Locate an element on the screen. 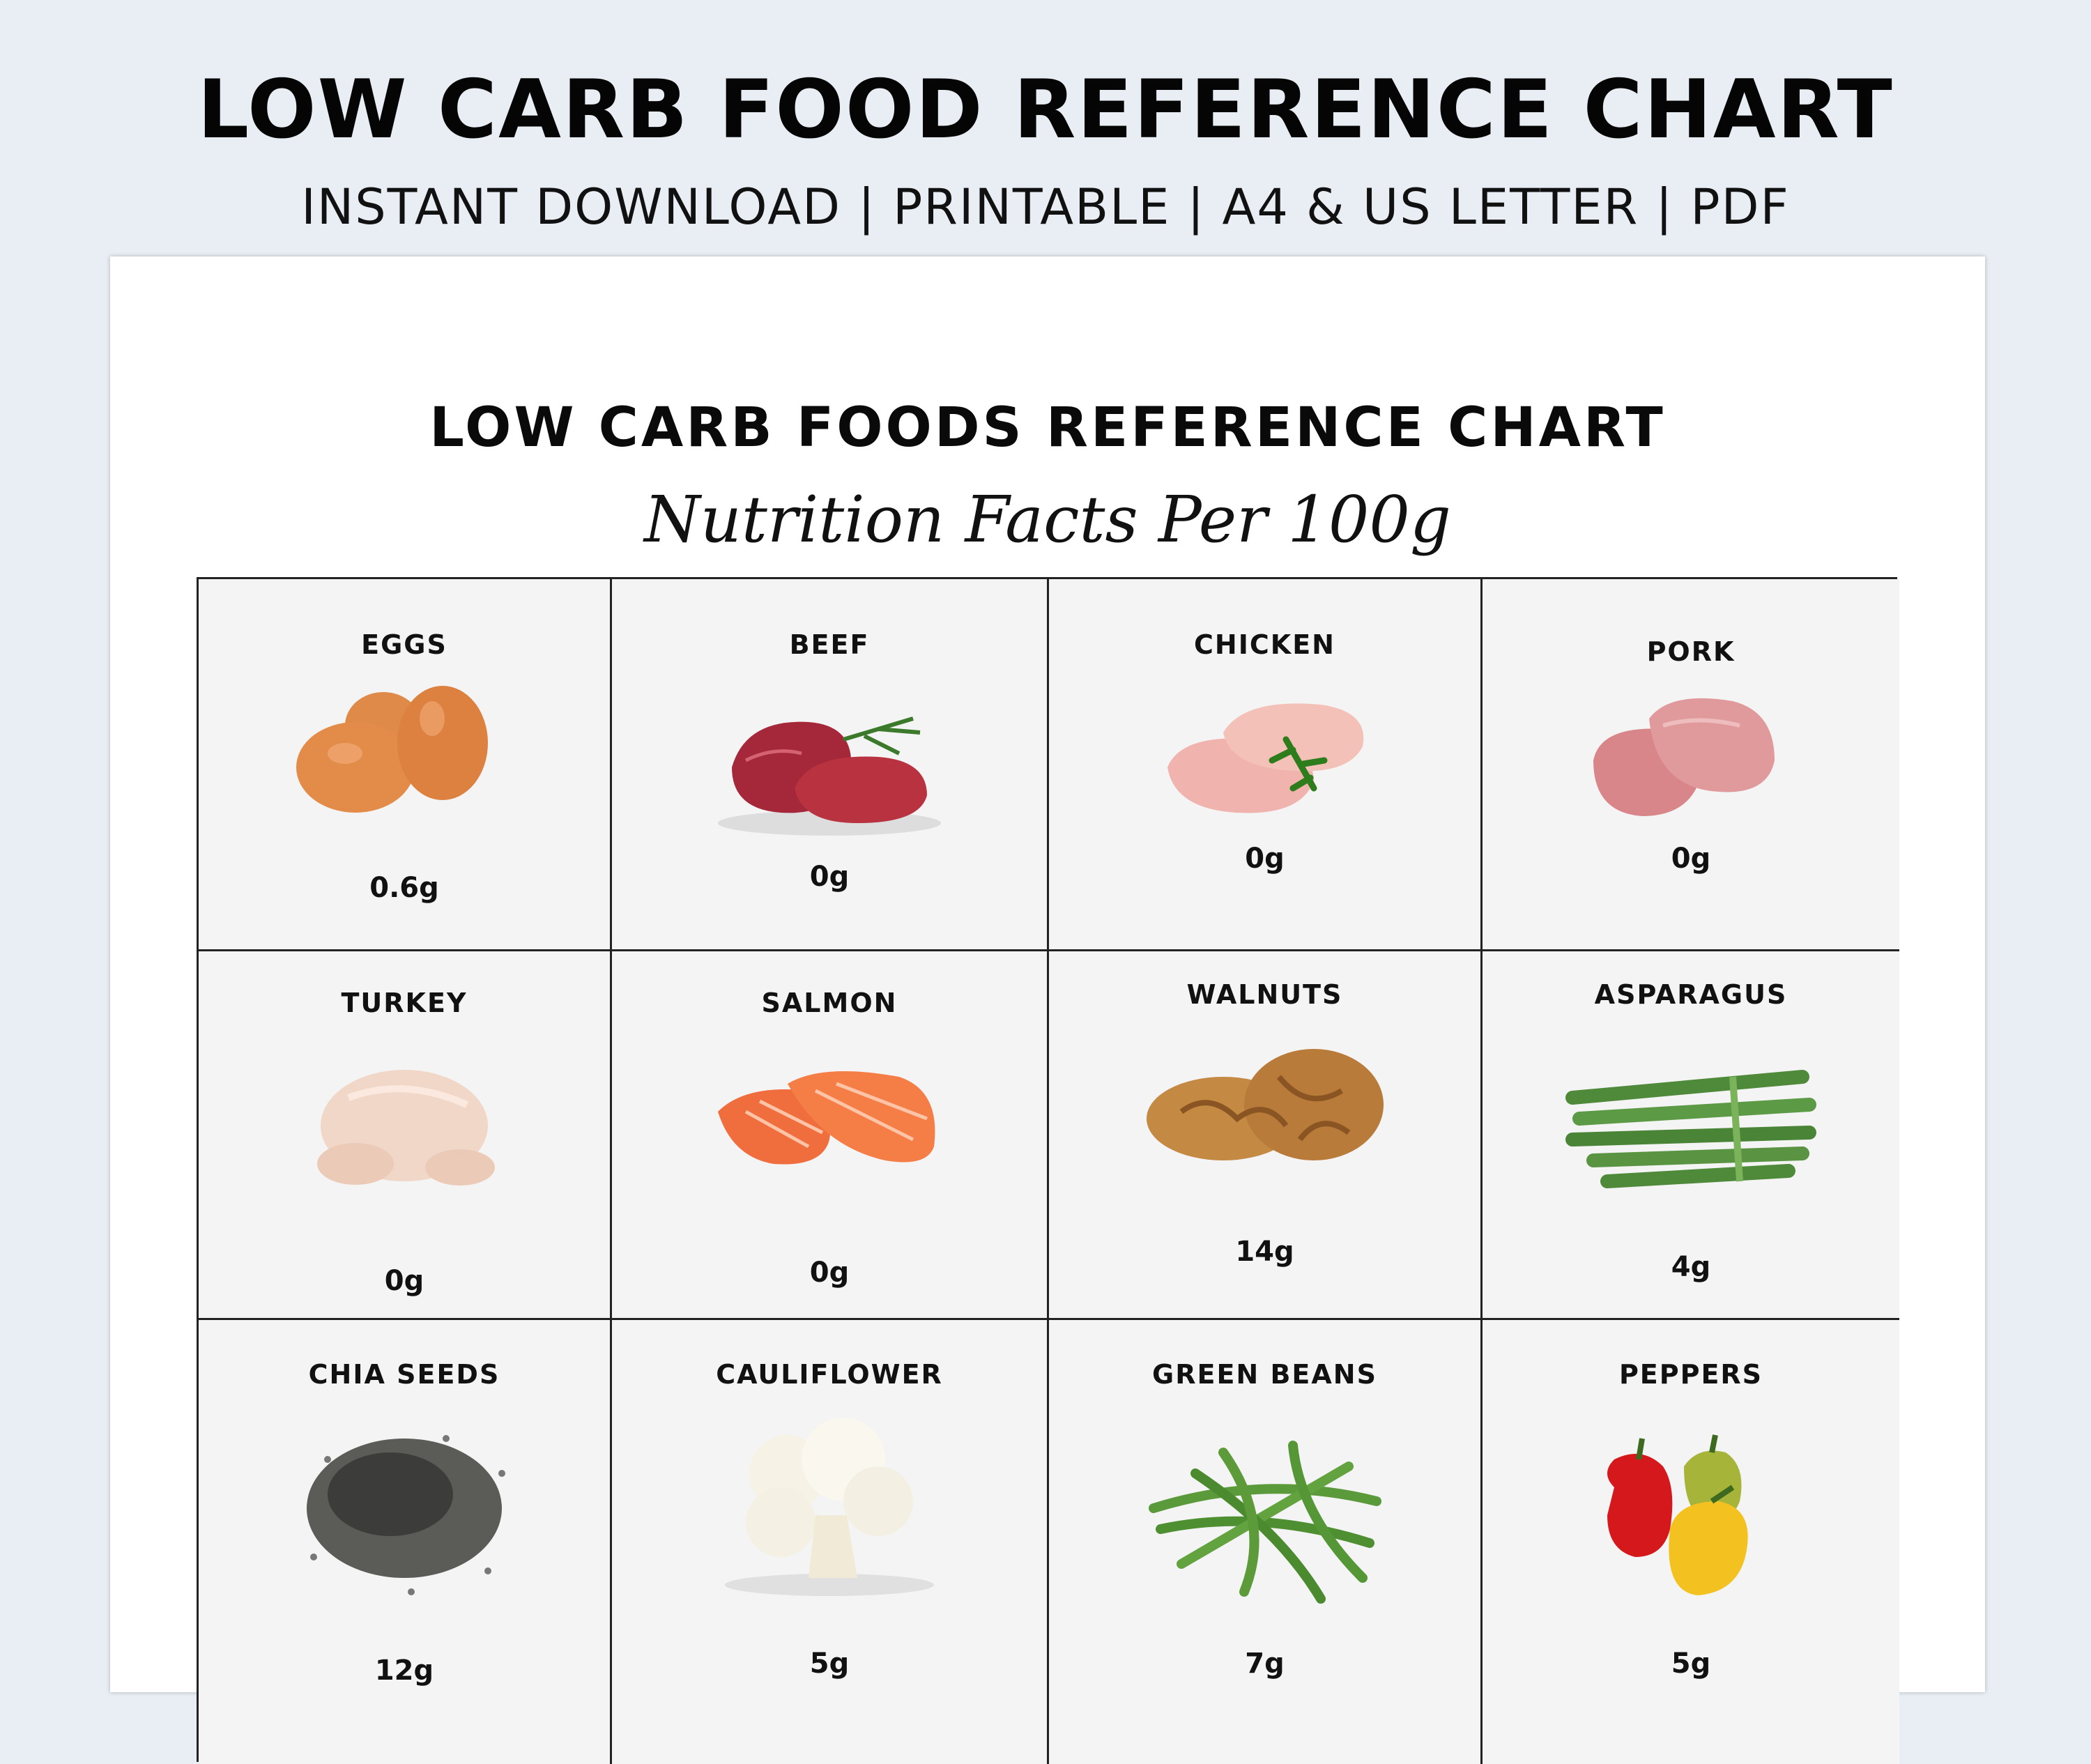  chicken-icon is located at coordinates (1265, 764).